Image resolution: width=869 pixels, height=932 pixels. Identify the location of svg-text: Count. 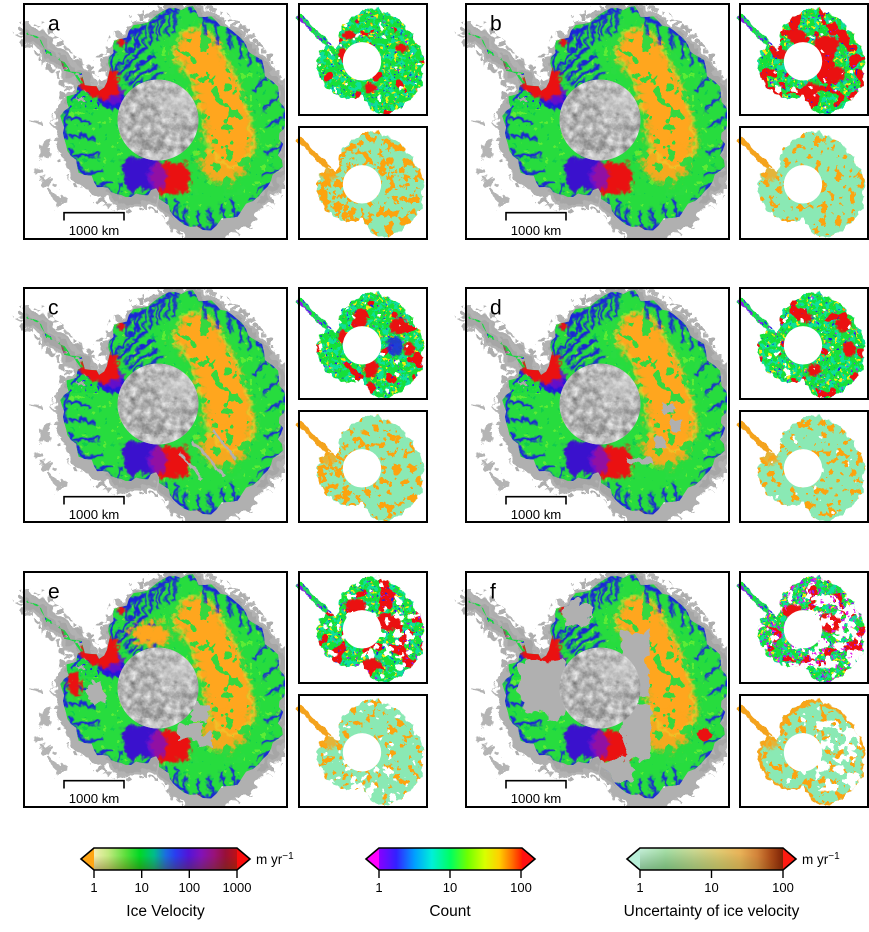
(450, 911).